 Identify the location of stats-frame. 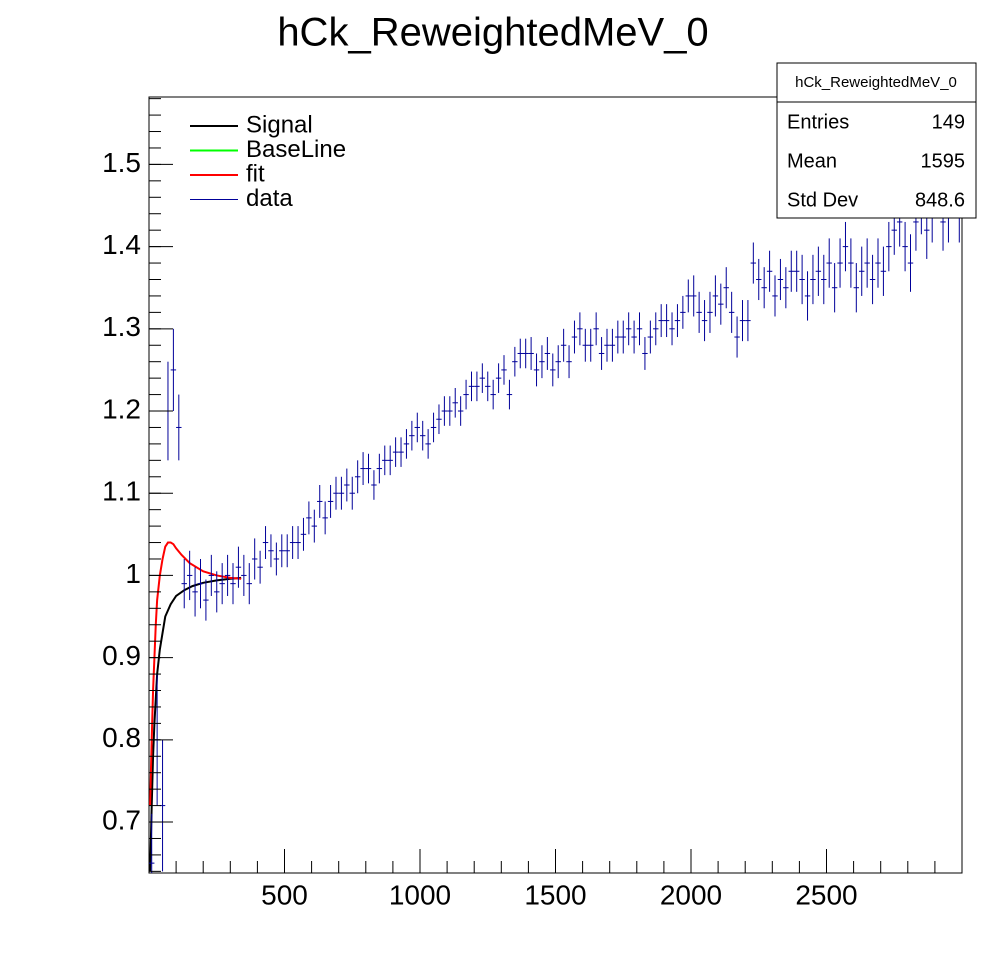
(876, 140).